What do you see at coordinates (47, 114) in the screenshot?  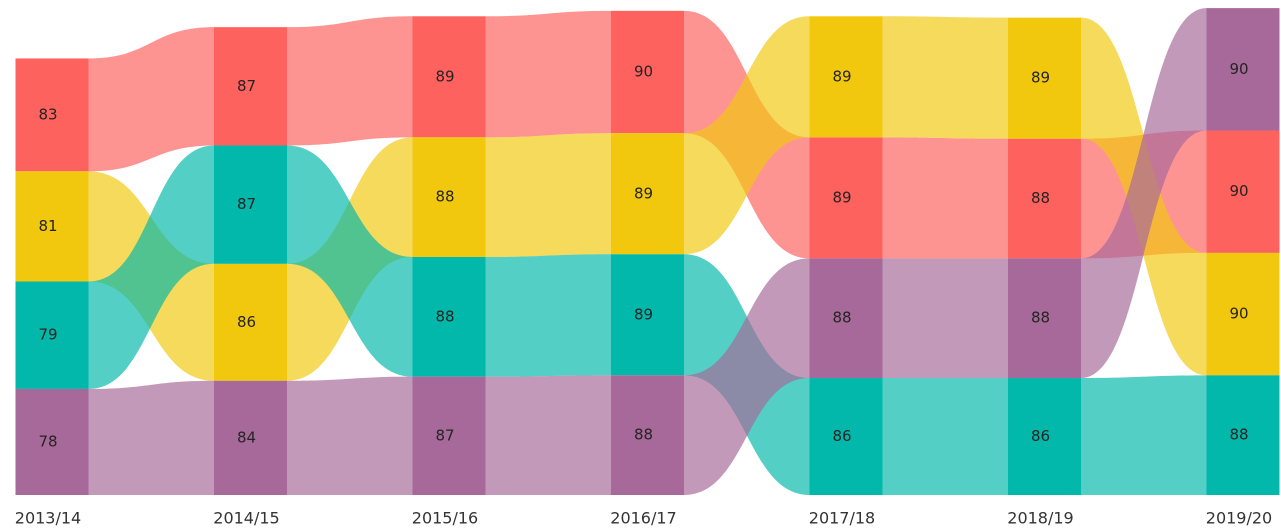 I see `value-label: 83` at bounding box center [47, 114].